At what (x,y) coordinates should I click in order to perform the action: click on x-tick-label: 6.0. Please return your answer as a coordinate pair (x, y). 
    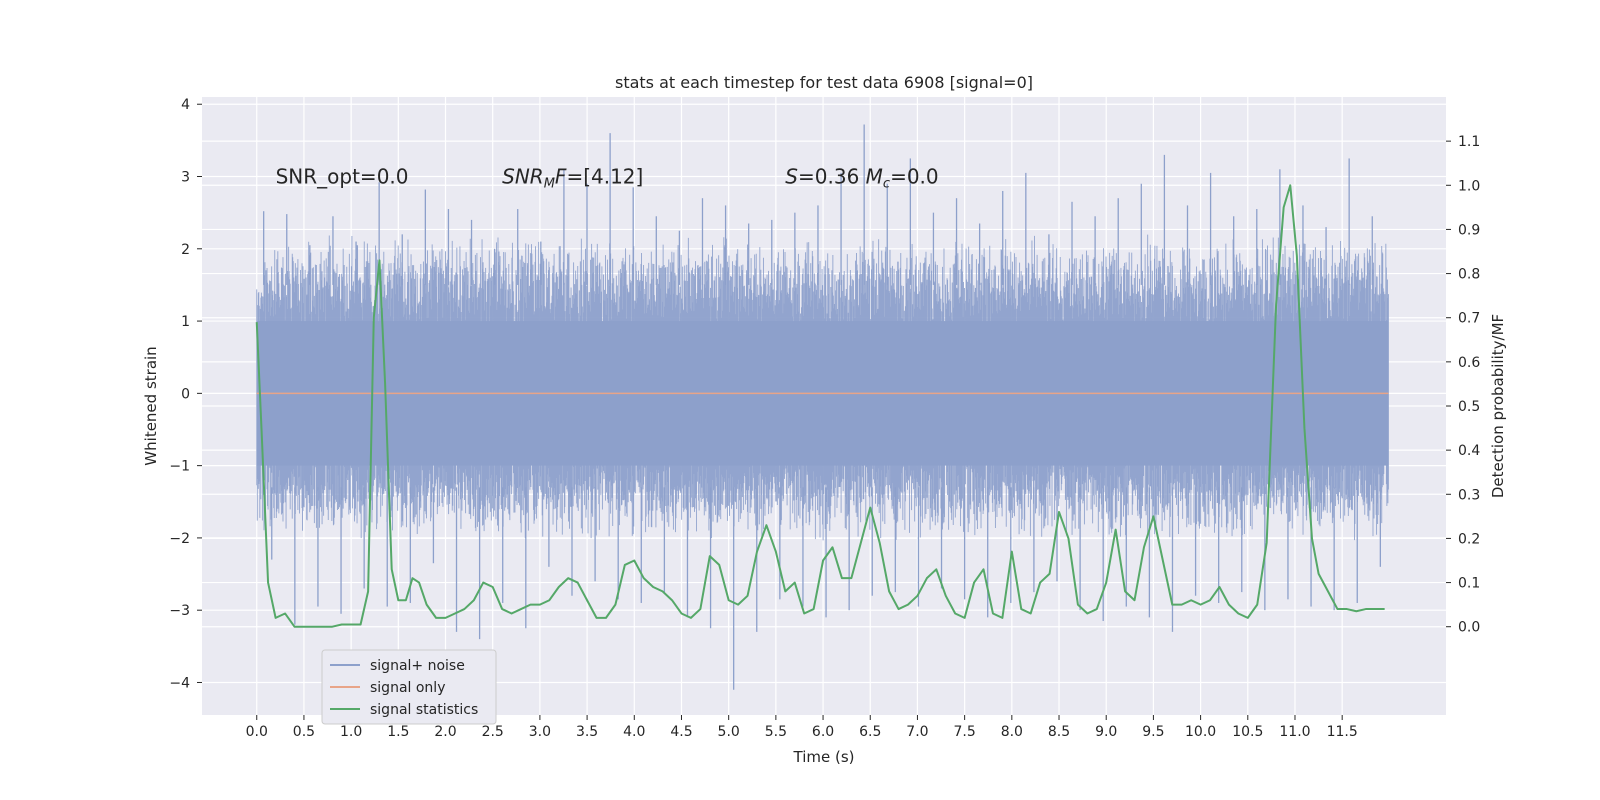
    Looking at the image, I should click on (823, 732).